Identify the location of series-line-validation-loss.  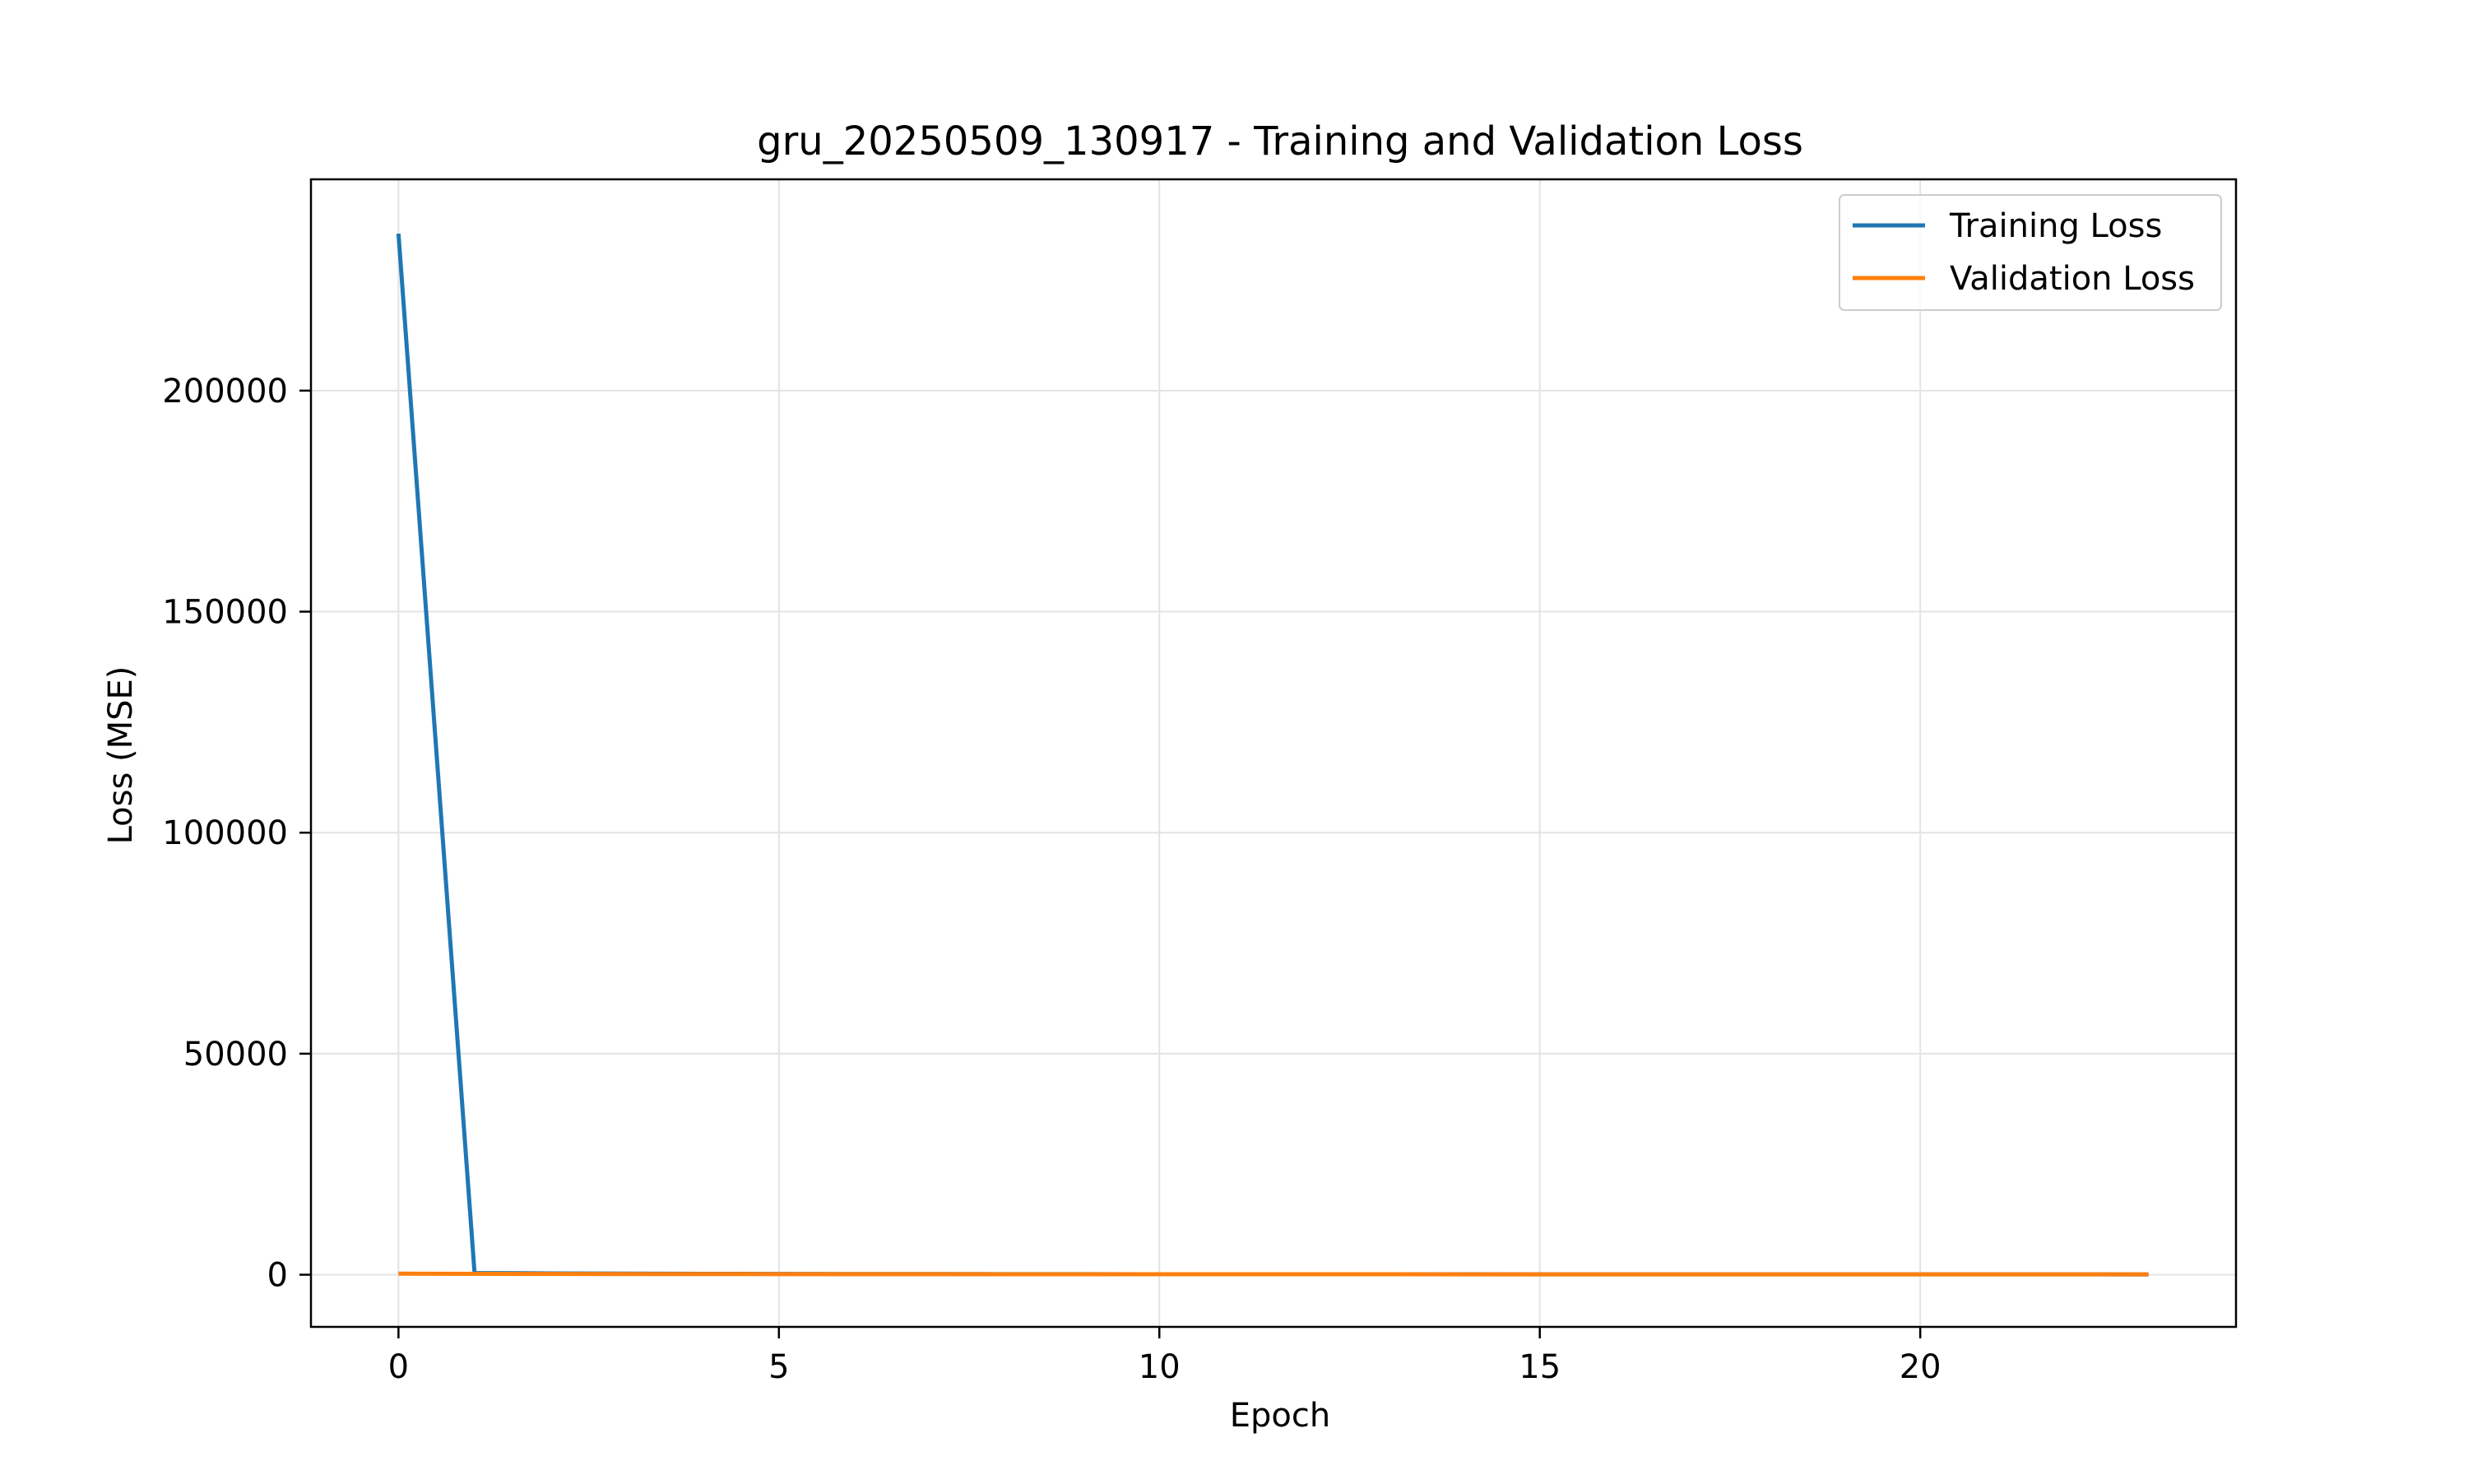
(1273, 1274).